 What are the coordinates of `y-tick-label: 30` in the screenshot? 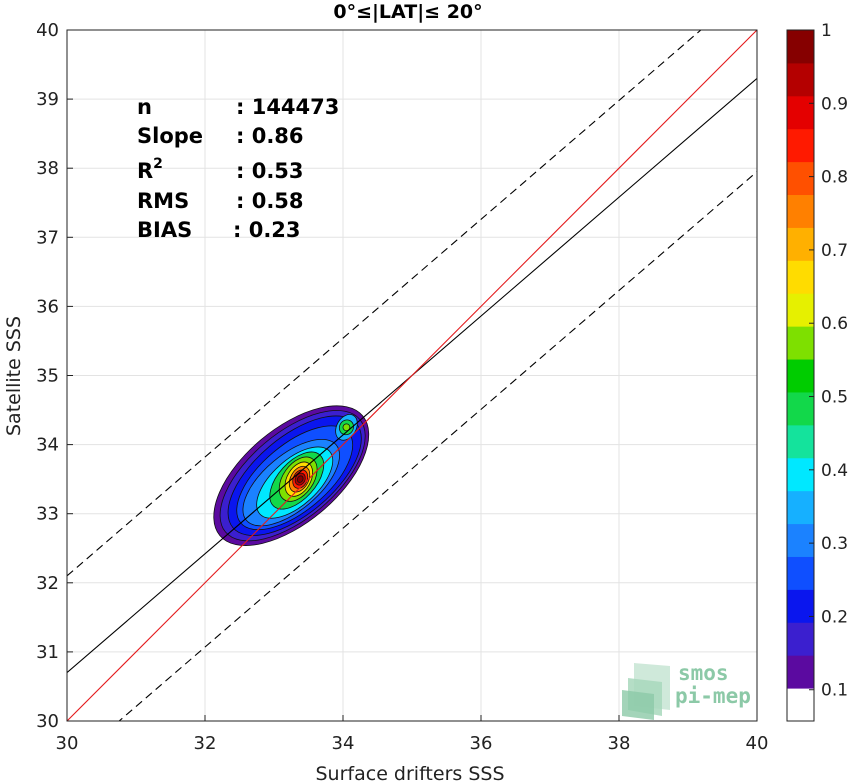 It's located at (47, 721).